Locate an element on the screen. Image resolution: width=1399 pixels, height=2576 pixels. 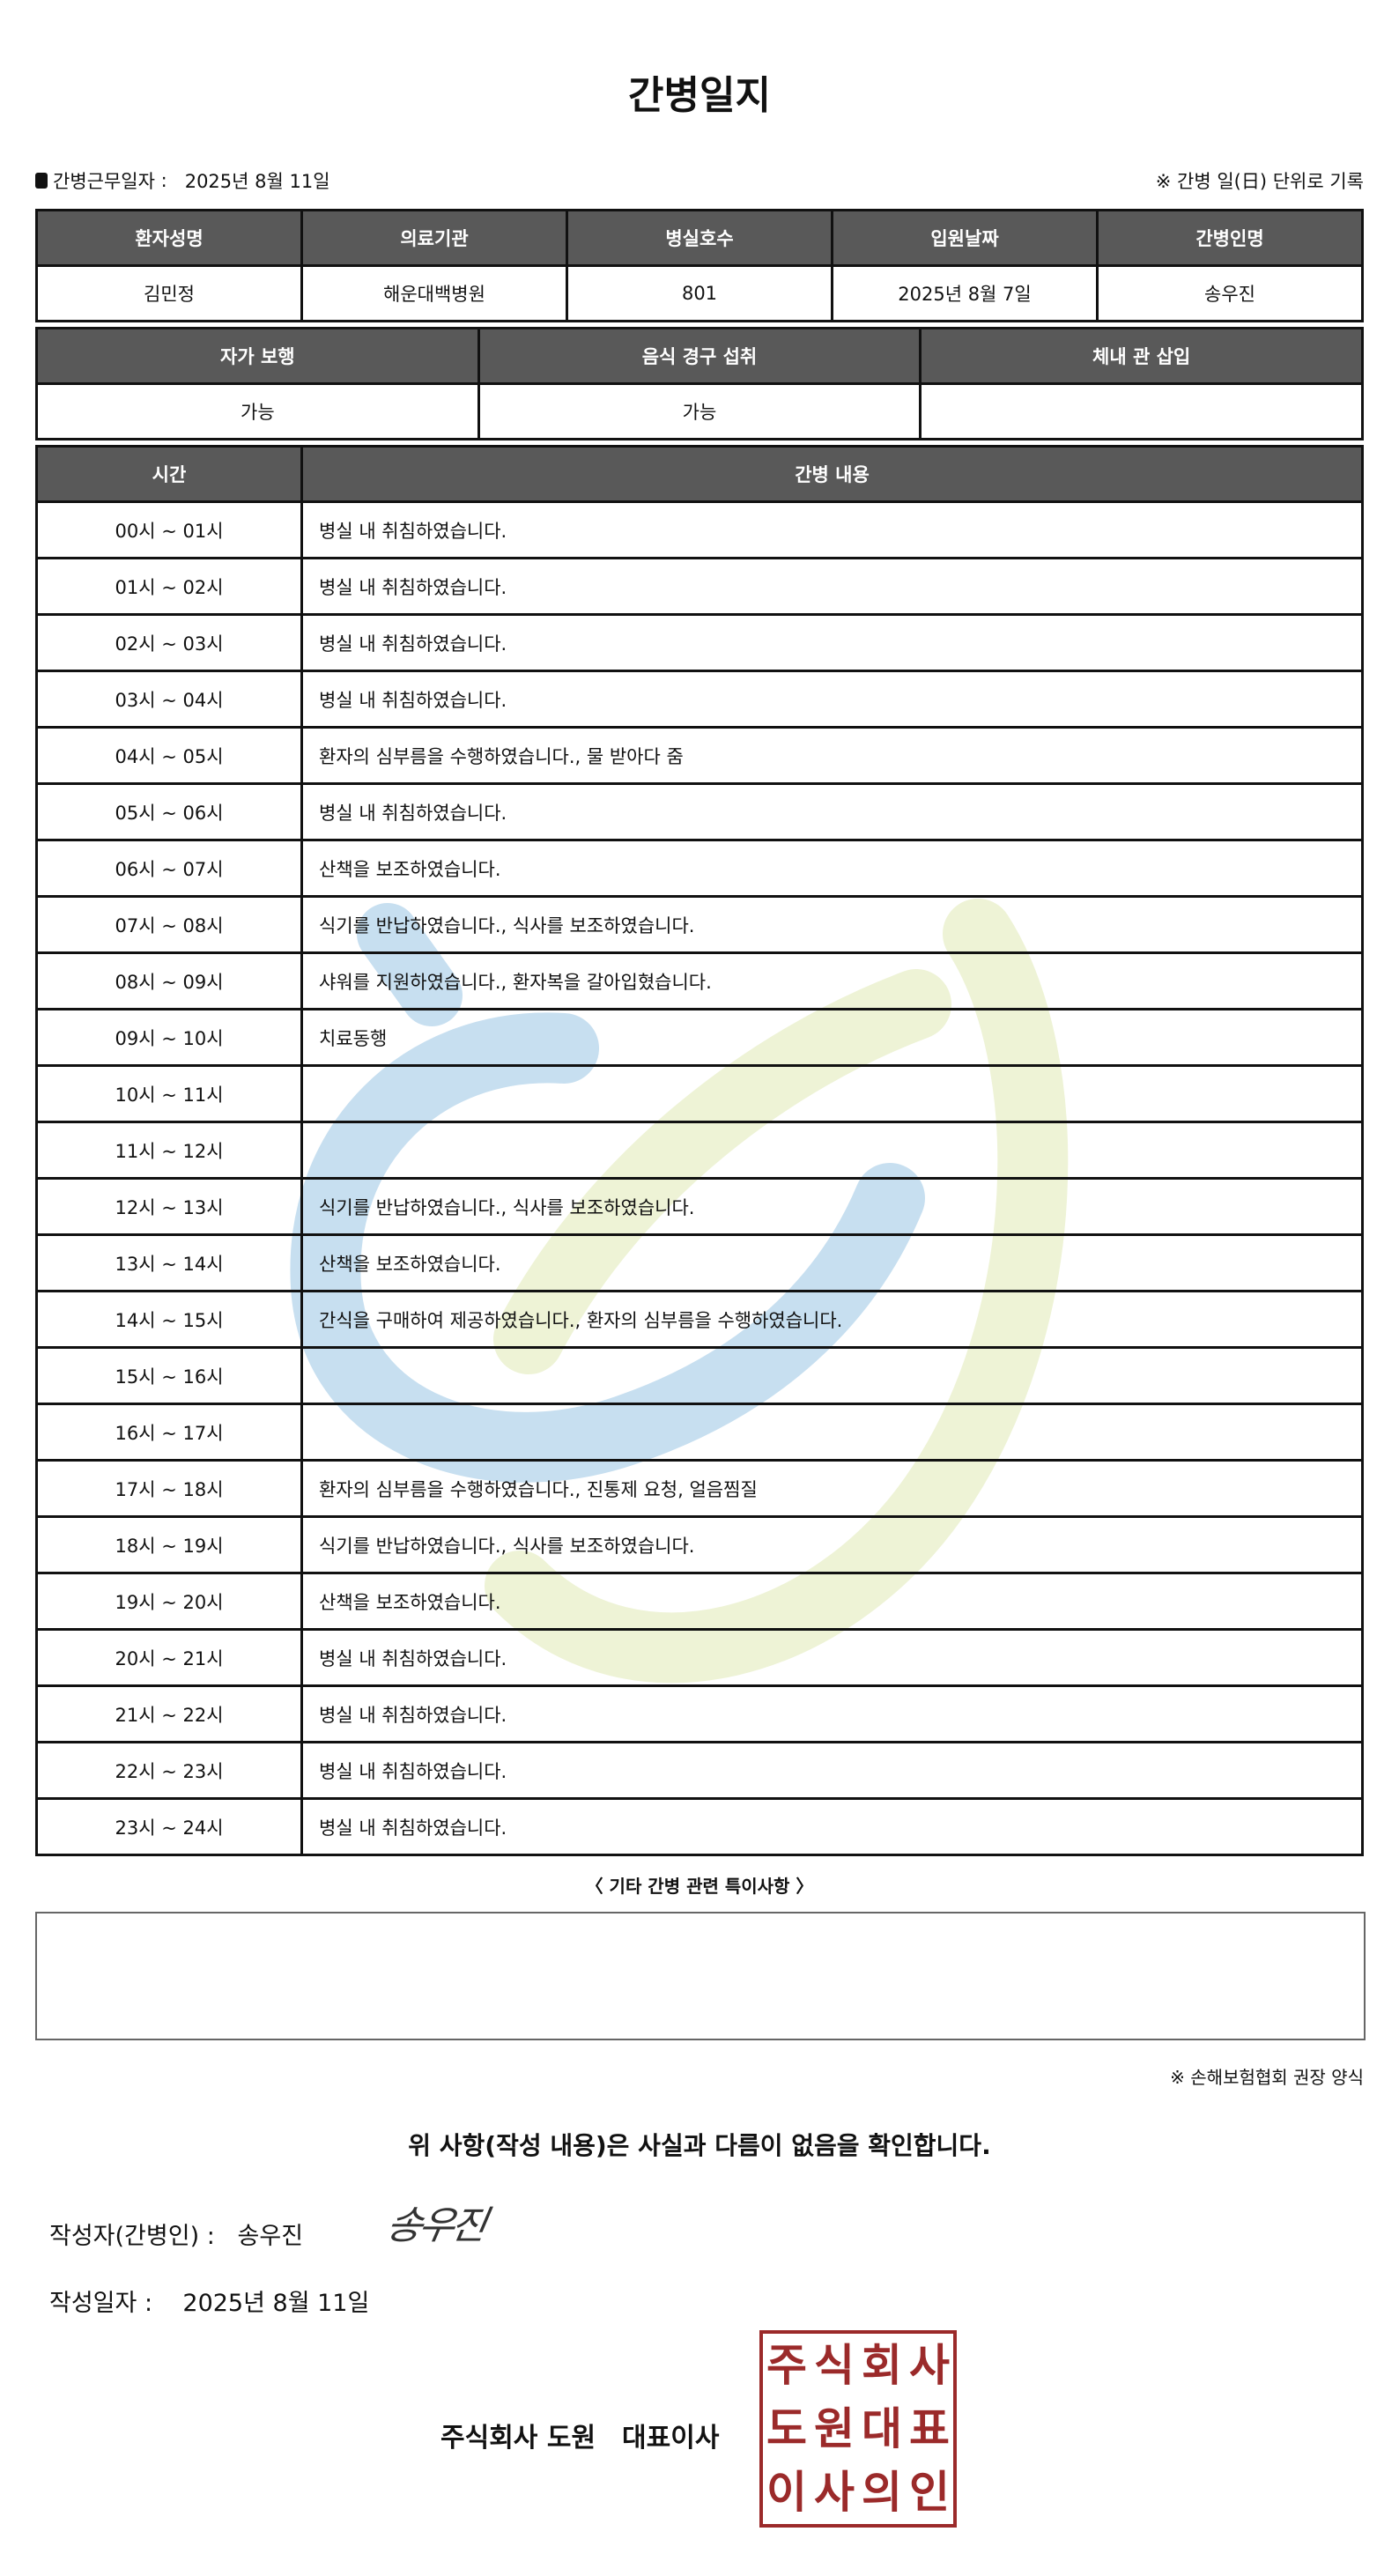
write-date: 2025년 8월 11일 is located at coordinates (276, 2303).